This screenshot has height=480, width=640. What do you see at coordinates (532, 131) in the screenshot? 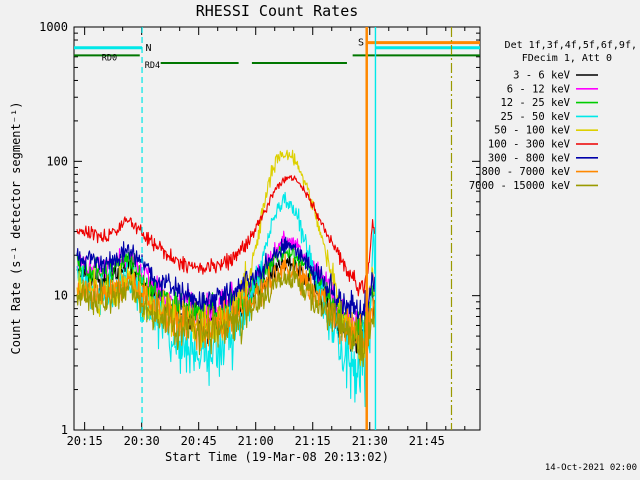
I see `legend-entry-label: 50 - 100 keV` at bounding box center [532, 131].